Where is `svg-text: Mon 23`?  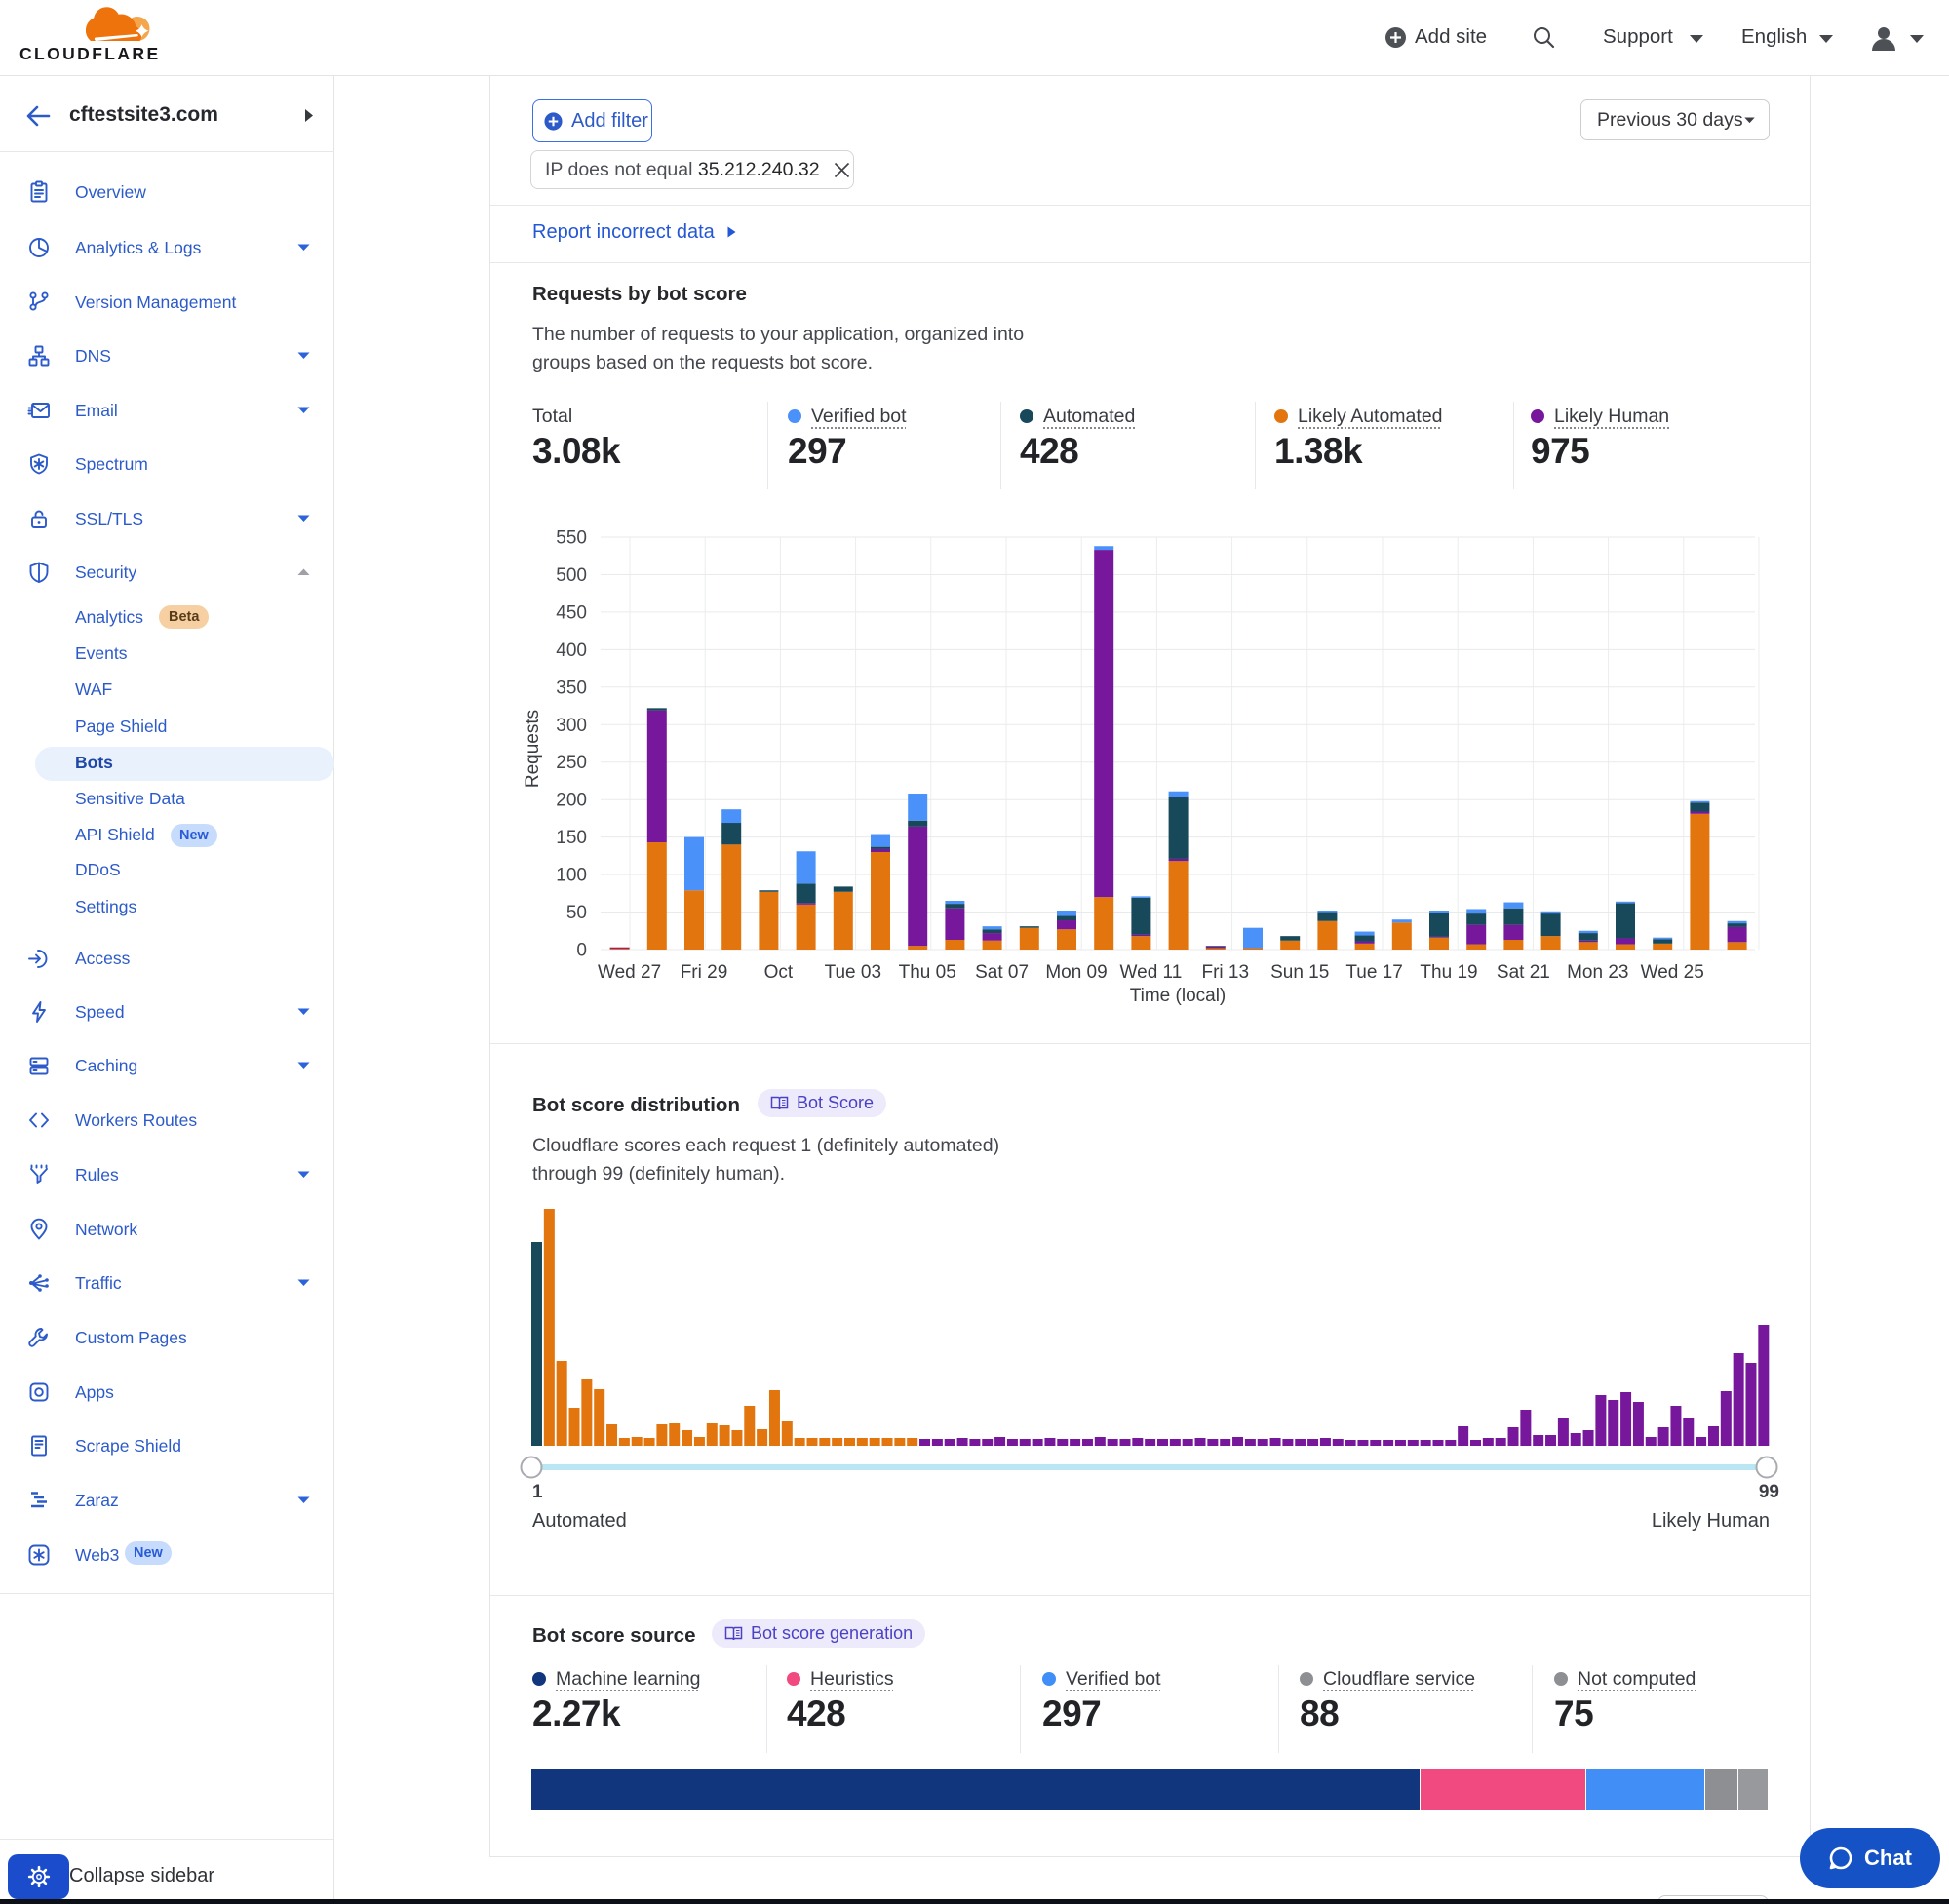
svg-text: Mon 23 is located at coordinates (1598, 972).